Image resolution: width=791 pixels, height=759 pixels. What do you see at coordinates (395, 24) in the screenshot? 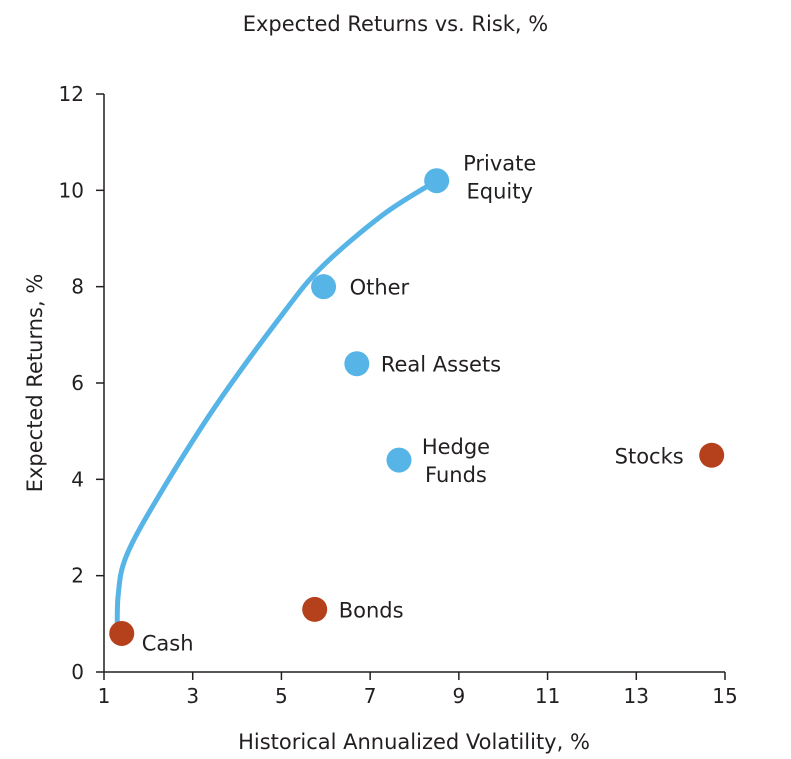
I see `chart-title: Expected Returns vs. Risk, %` at bounding box center [395, 24].